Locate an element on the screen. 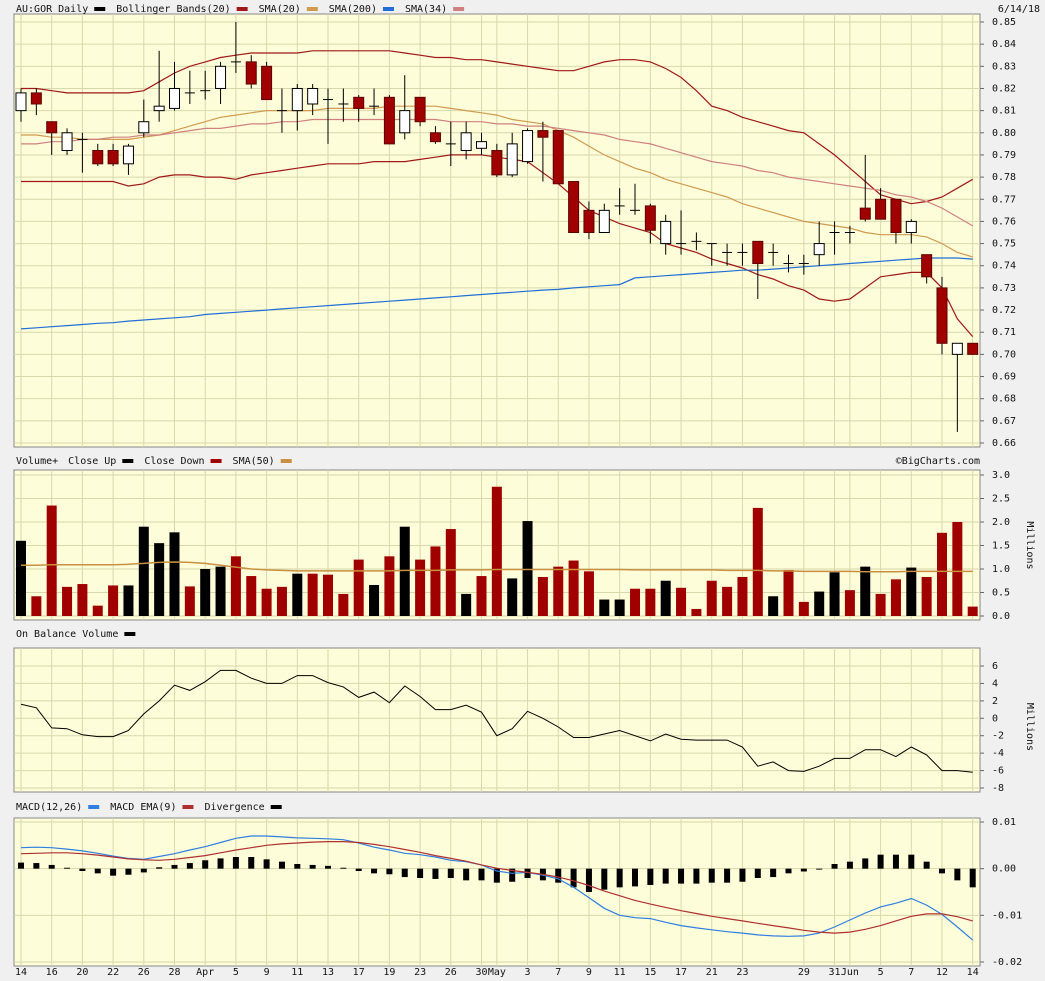  x-tick-label: 14 is located at coordinates (21, 972).